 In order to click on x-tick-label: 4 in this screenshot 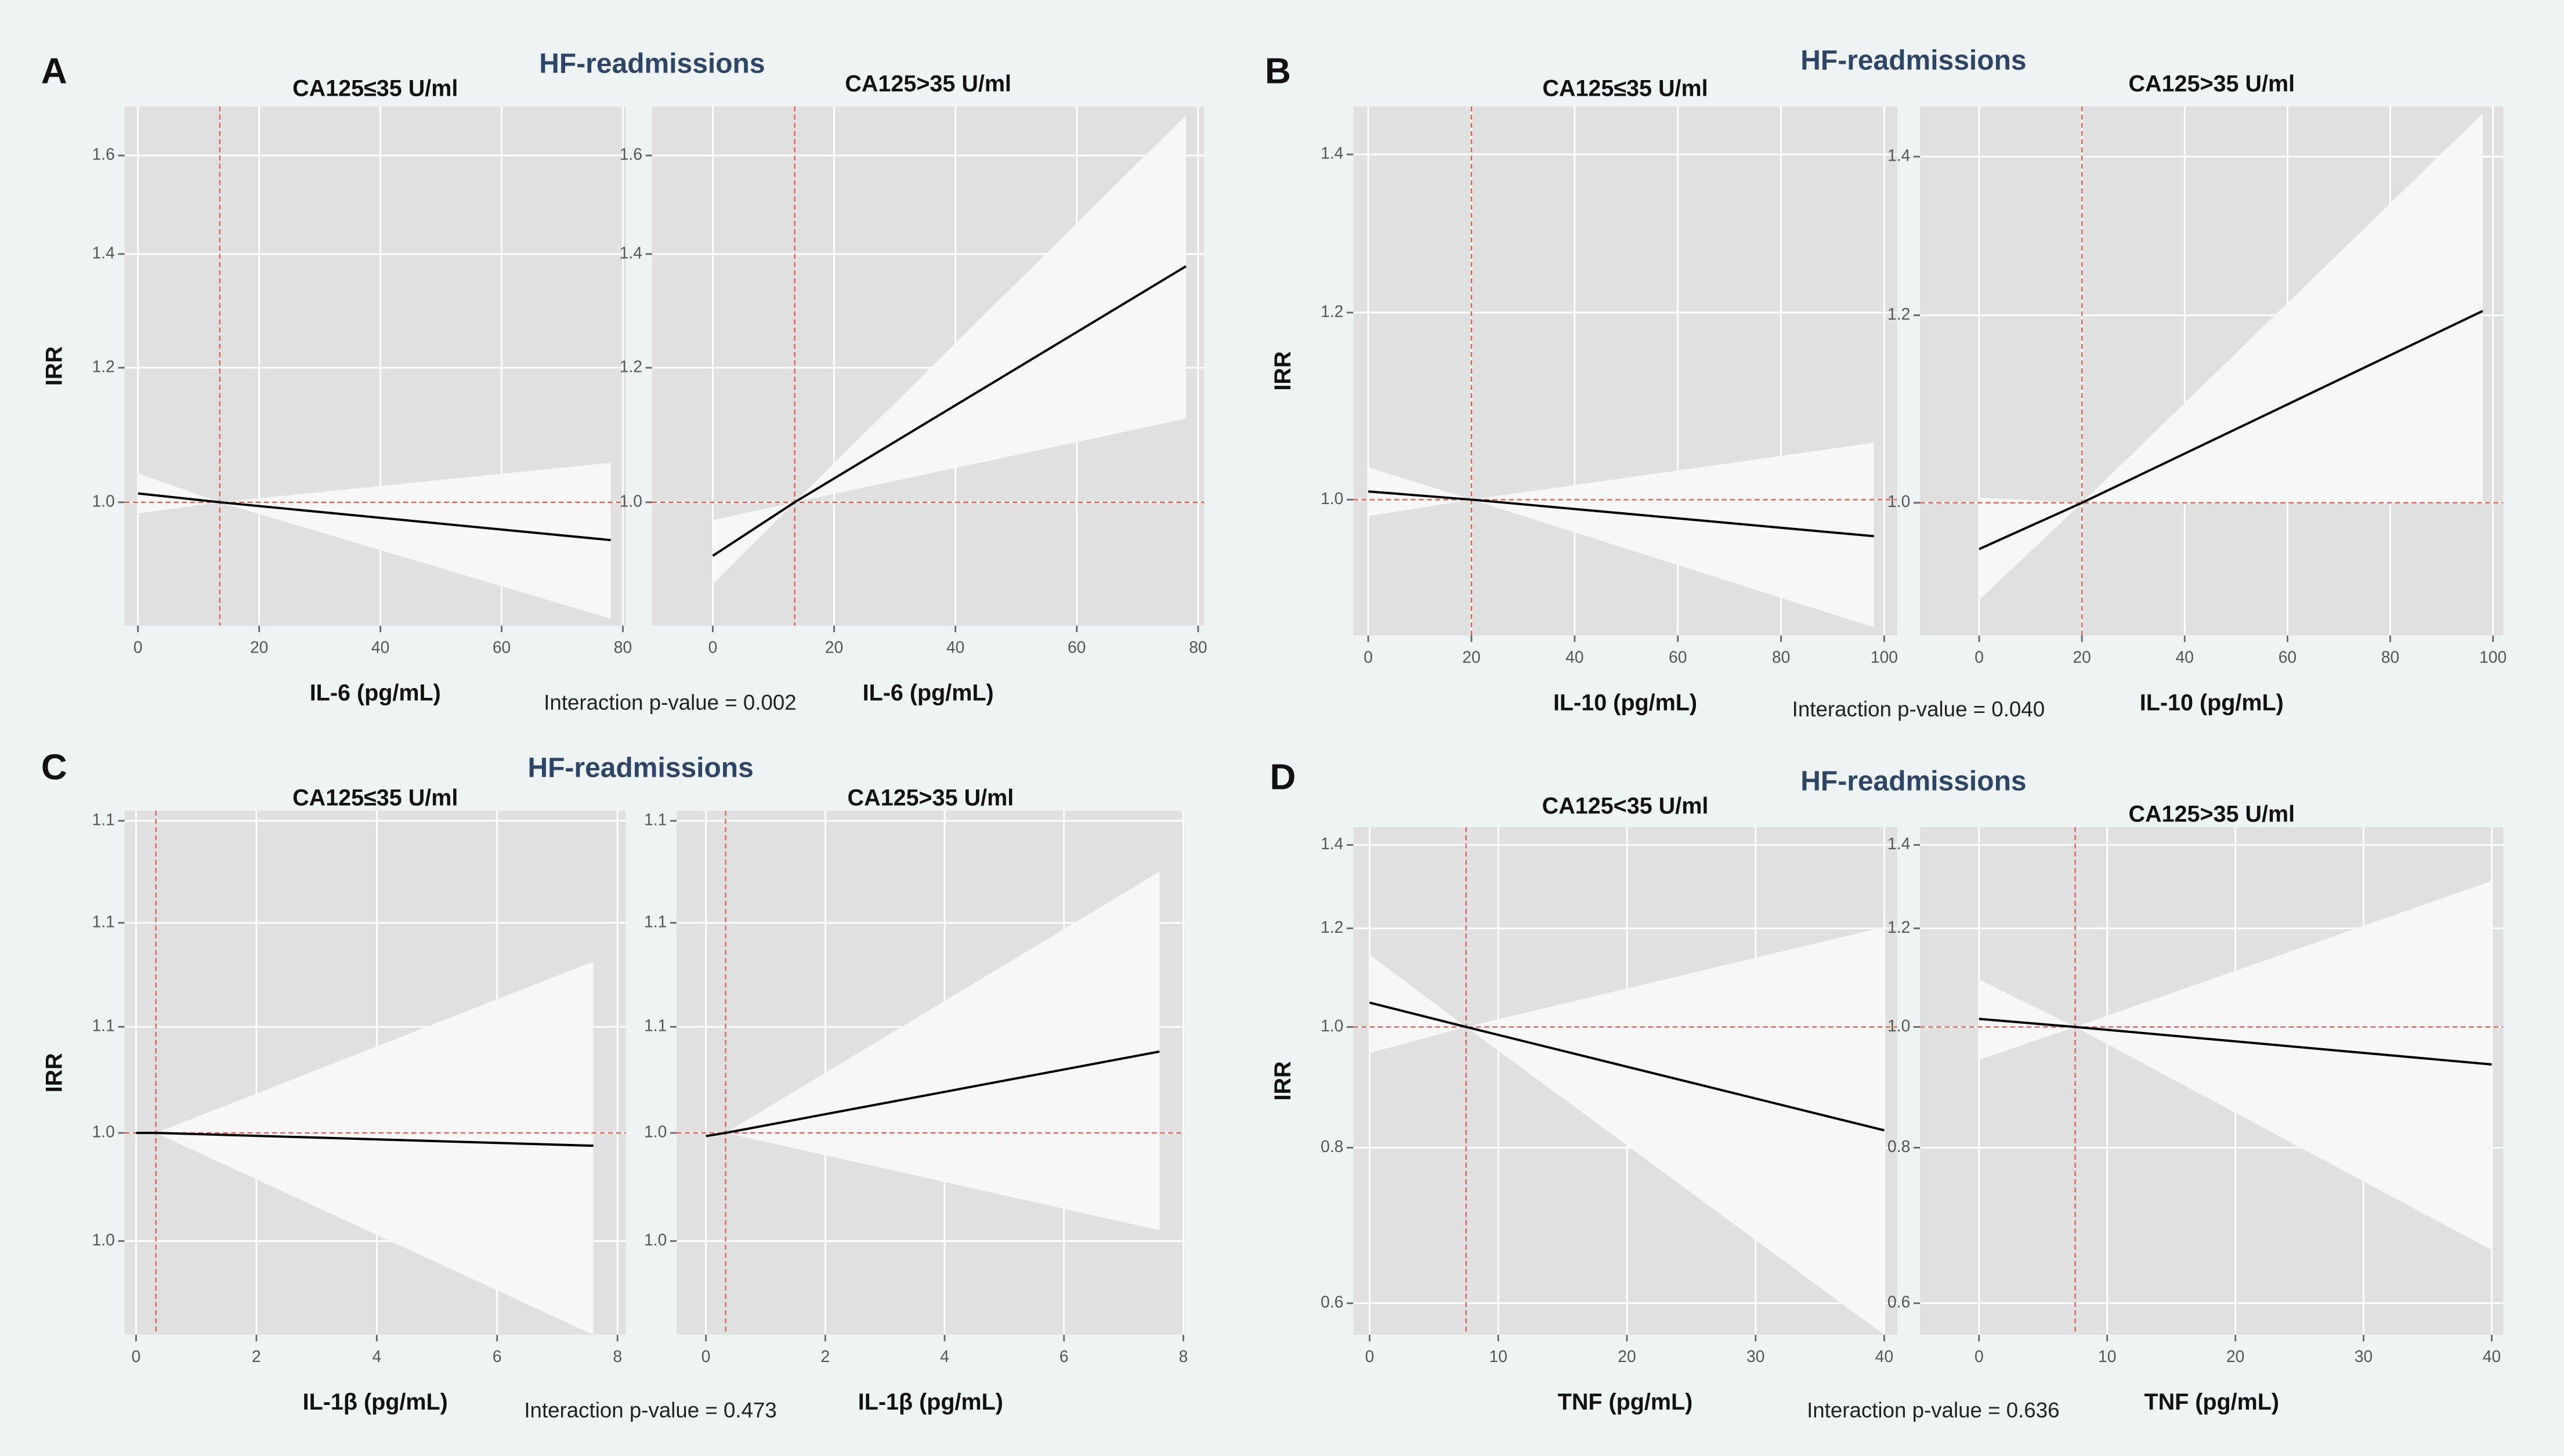, I will do `click(944, 1356)`.